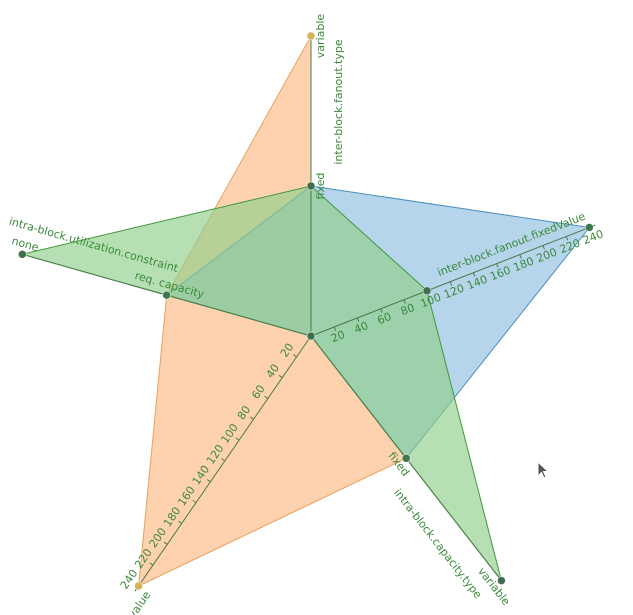 The height and width of the screenshot is (615, 633). I want to click on axis-title-capacity_value: intra-block.capacity.value, so click(108, 602).